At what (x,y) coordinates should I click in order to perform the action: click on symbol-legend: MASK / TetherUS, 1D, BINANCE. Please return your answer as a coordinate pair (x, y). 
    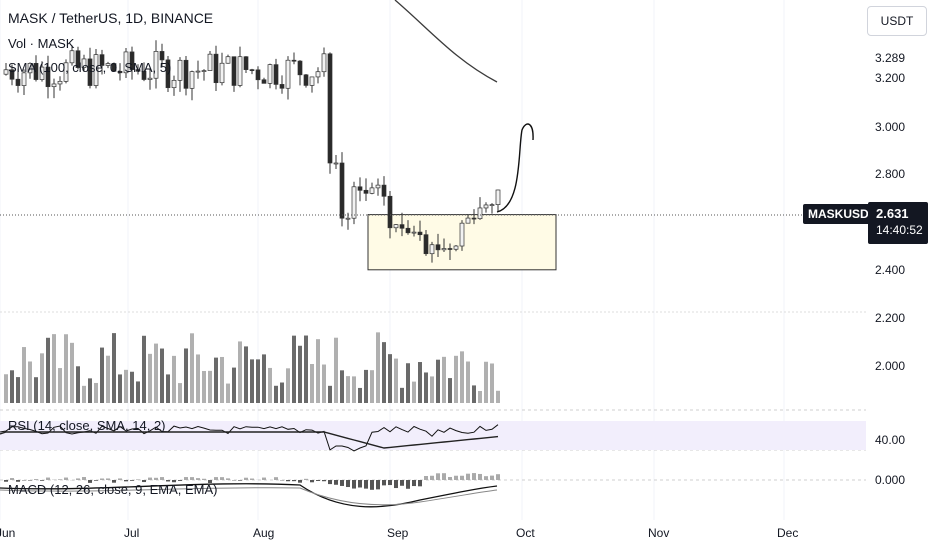
    Looking at the image, I should click on (111, 18).